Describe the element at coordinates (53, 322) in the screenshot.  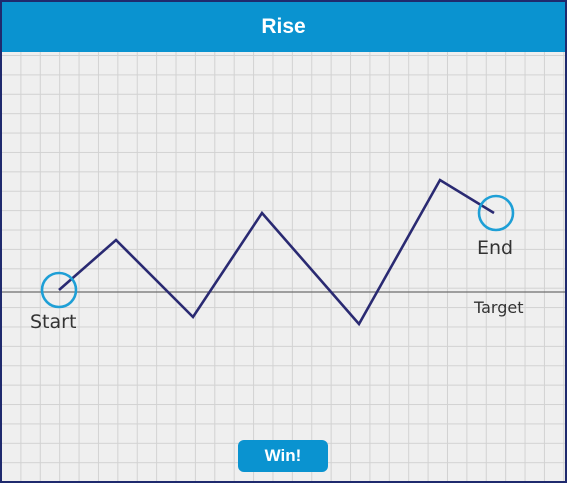
I see `start-label: Start` at that location.